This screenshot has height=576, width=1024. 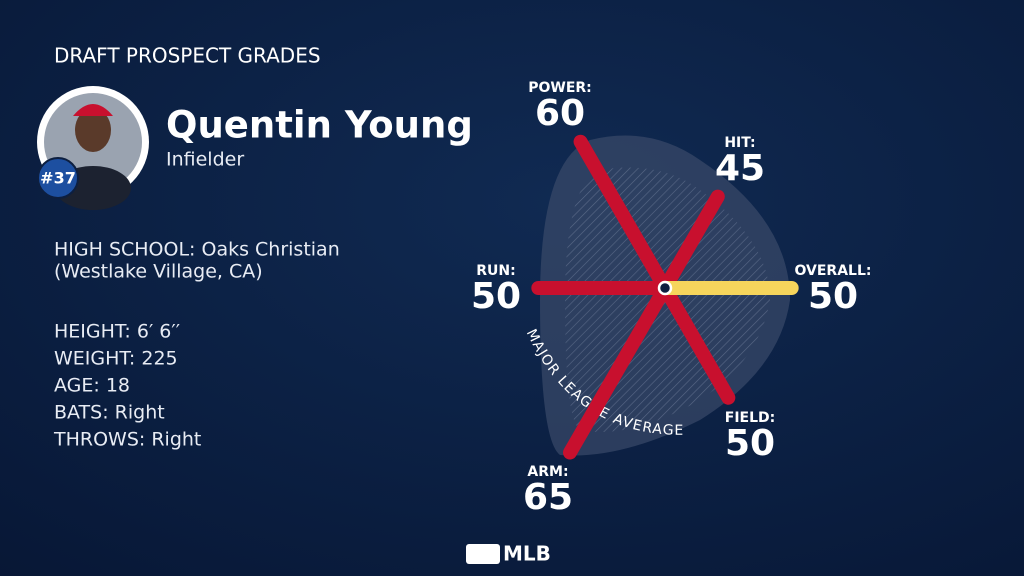 I want to click on stat: AGE: 18, so click(x=92, y=386).